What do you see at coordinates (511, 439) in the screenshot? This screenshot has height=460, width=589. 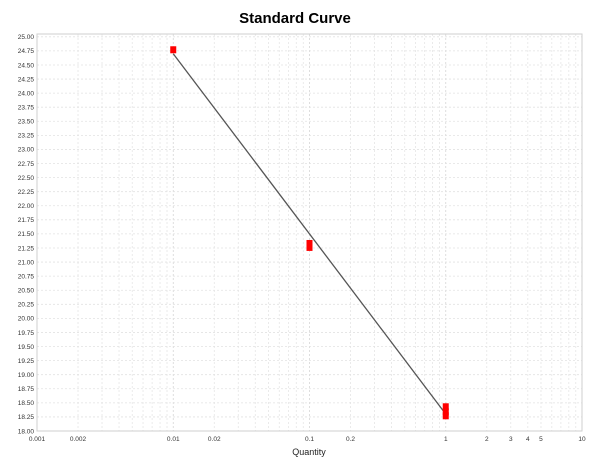 I see `x-tick-label: 3` at bounding box center [511, 439].